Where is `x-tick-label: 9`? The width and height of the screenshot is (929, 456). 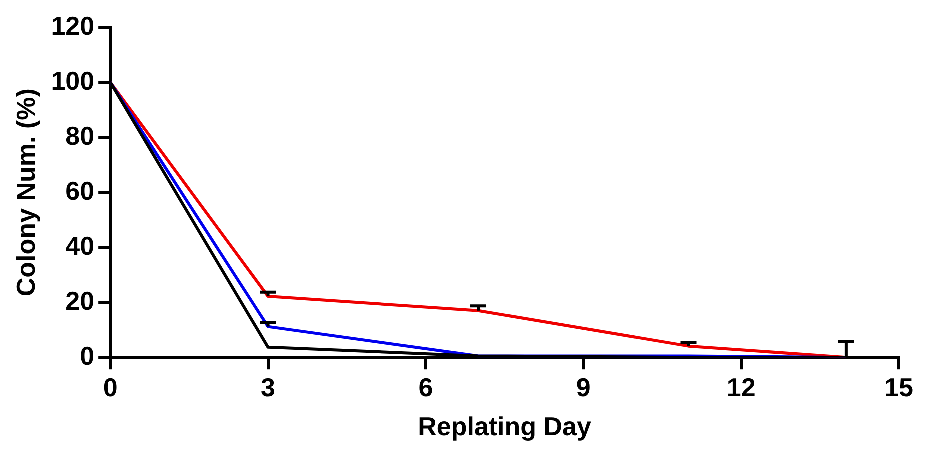
x-tick-label: 9 is located at coordinates (583, 387).